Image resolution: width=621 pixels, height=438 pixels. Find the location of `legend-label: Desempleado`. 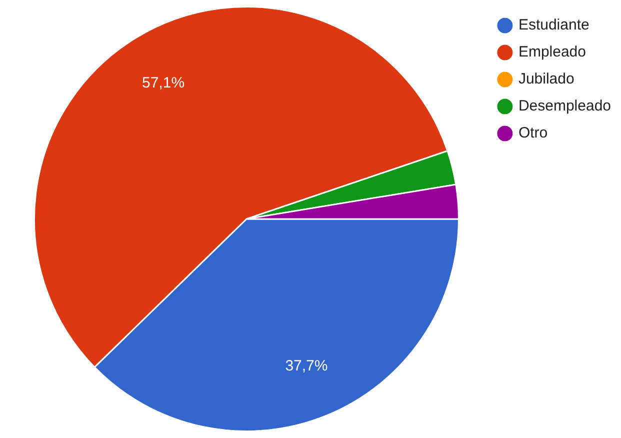

legend-label: Desempleado is located at coordinates (565, 106).